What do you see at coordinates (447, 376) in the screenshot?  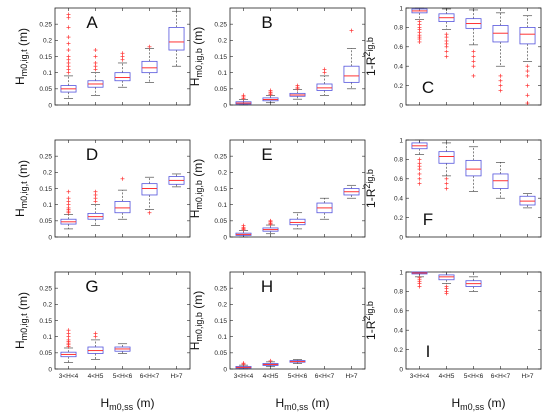 I see `x-tick-label: 4<H5` at bounding box center [447, 376].